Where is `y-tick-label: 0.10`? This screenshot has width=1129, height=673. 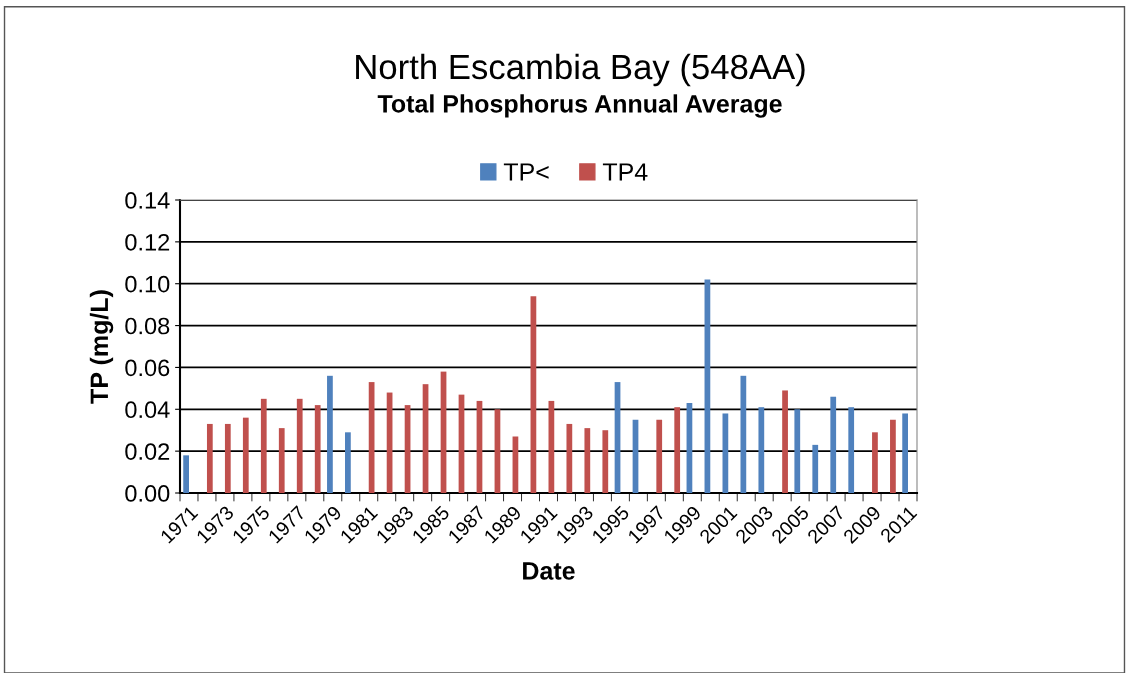 y-tick-label: 0.10 is located at coordinates (147, 284).